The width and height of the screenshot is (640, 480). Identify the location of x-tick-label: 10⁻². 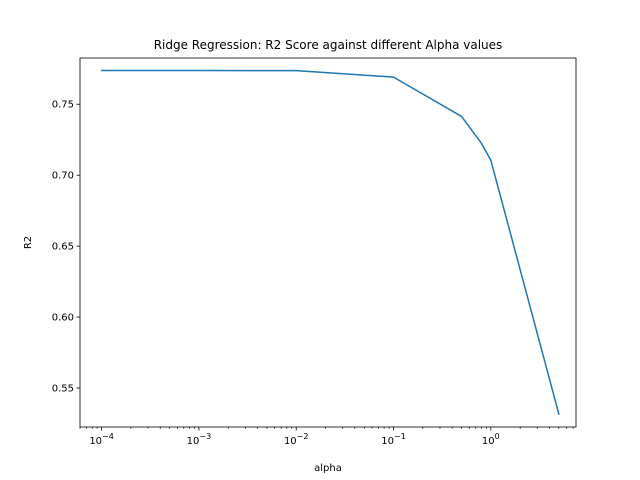
(296, 439).